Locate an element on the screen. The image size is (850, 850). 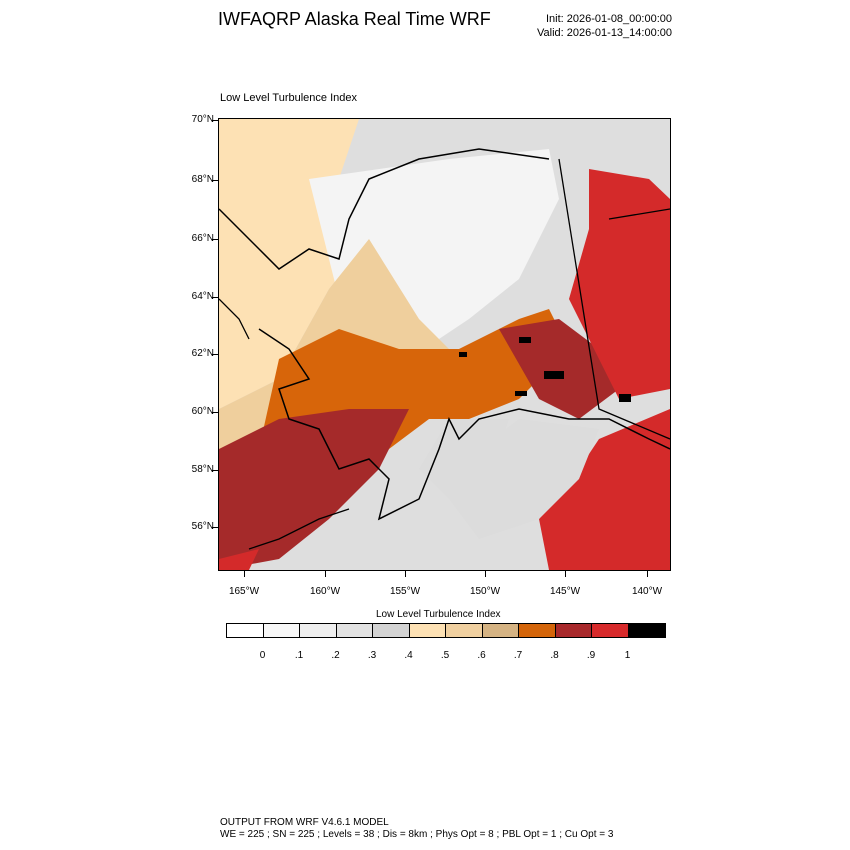
lat-label: 70°N is located at coordinates (202, 119).